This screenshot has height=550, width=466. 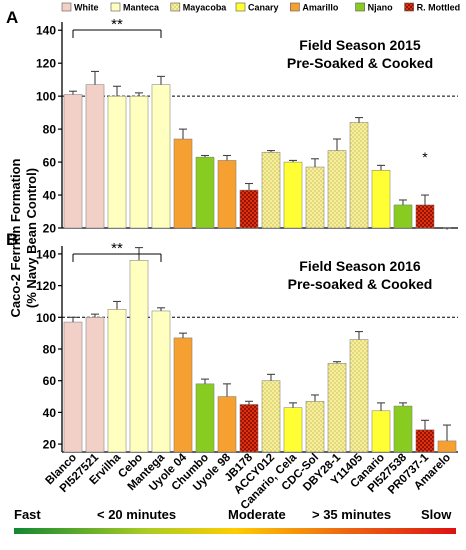 I want to click on speed-label-under-20: < 20 minutes, so click(x=136, y=514).